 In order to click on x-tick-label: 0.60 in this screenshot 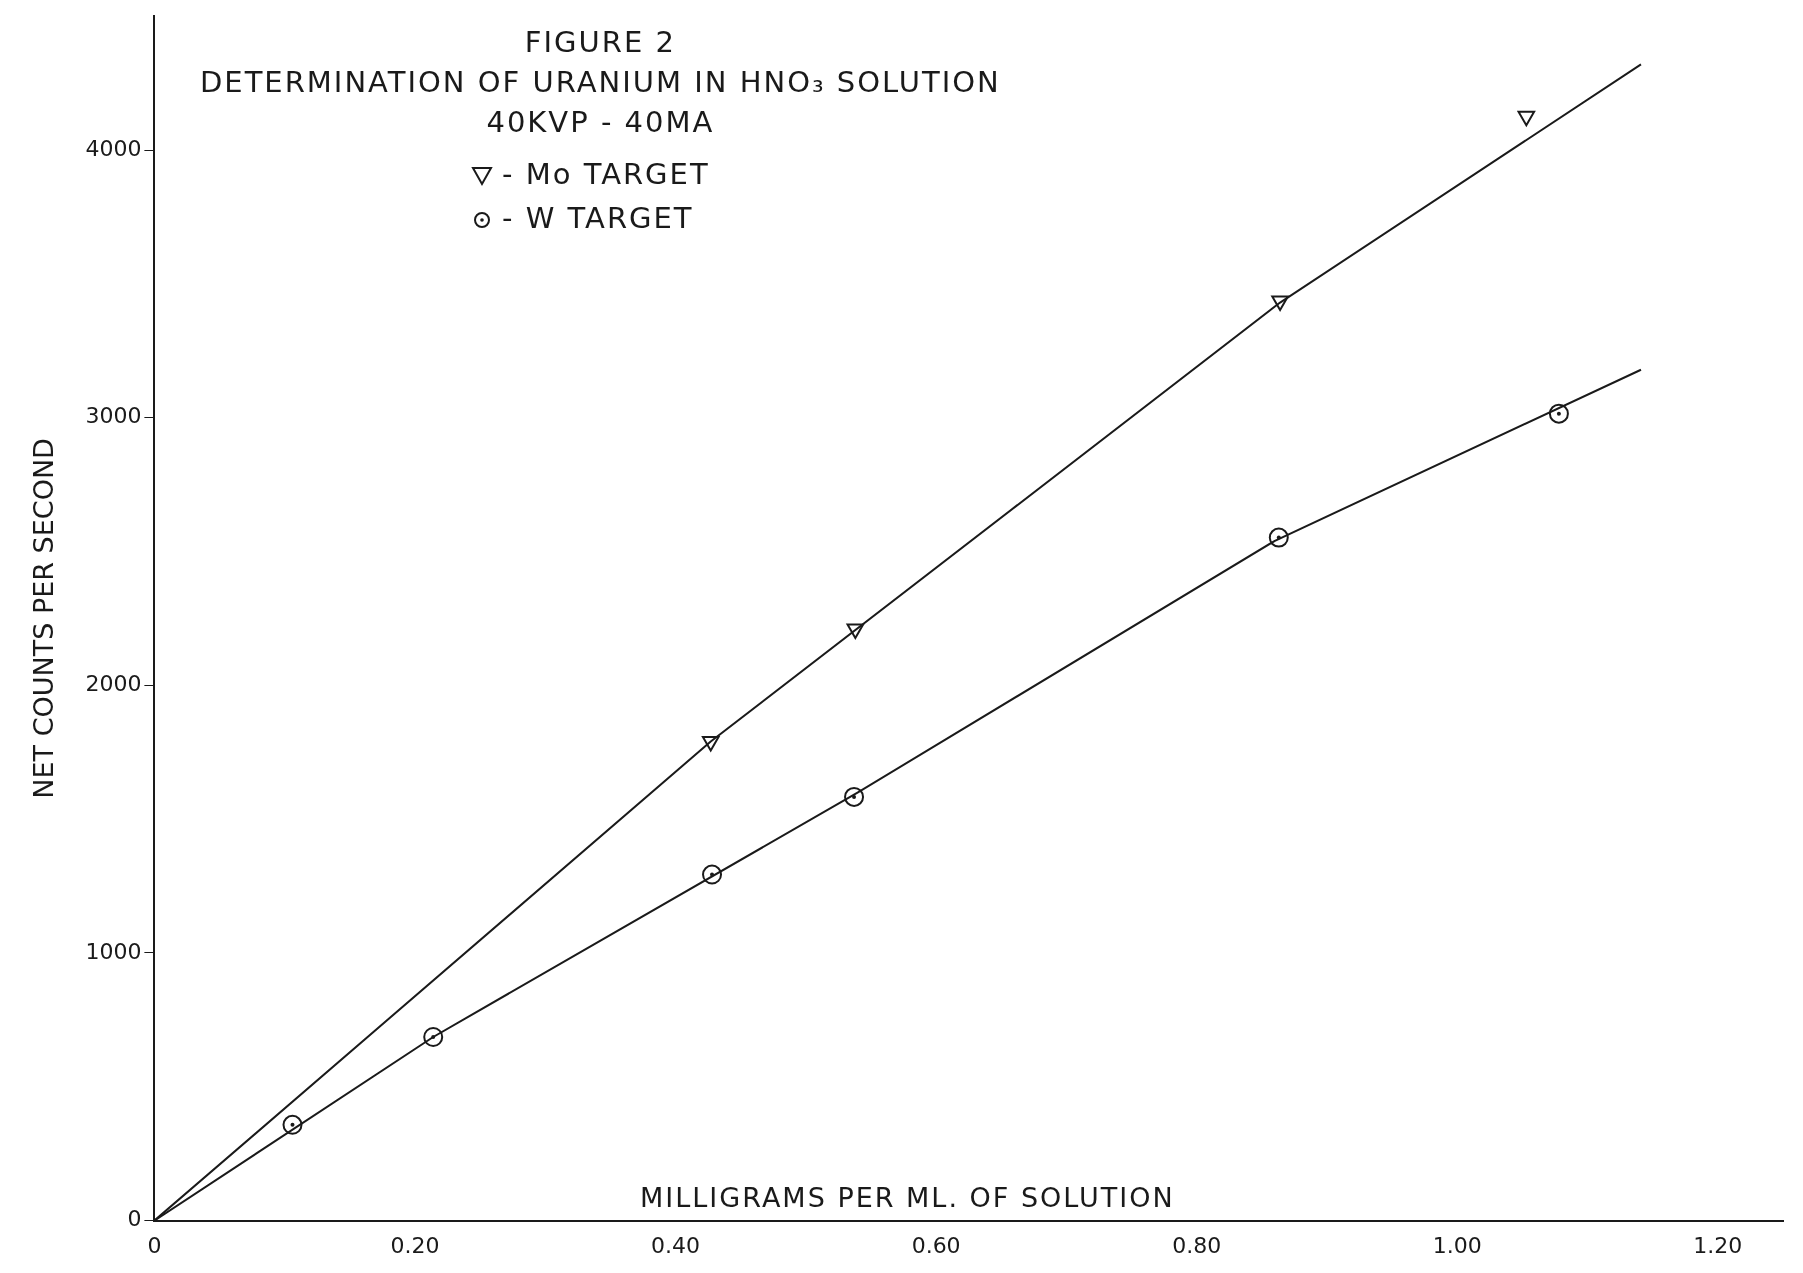, I will do `click(936, 1245)`.